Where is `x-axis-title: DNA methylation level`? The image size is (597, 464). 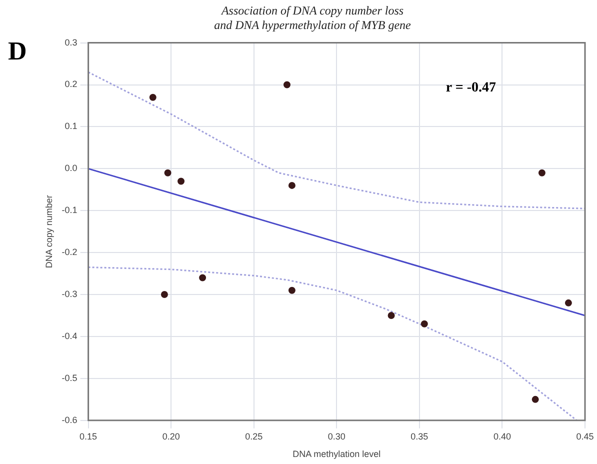
x-axis-title: DNA methylation level is located at coordinates (336, 454).